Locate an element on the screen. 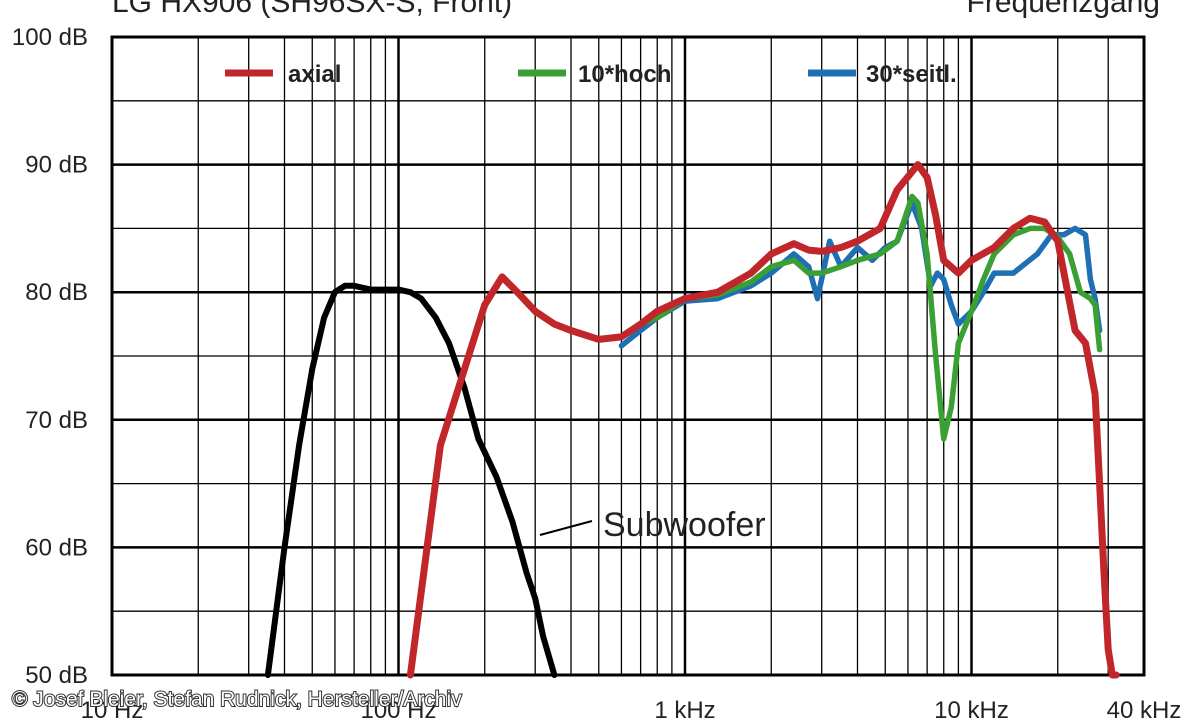 Image resolution: width=1200 pixels, height=720 pixels. y-tick-labels: 100 dB 90 dB 80 dB 70 dB 60 dB 50 dB is located at coordinates (50, 356).